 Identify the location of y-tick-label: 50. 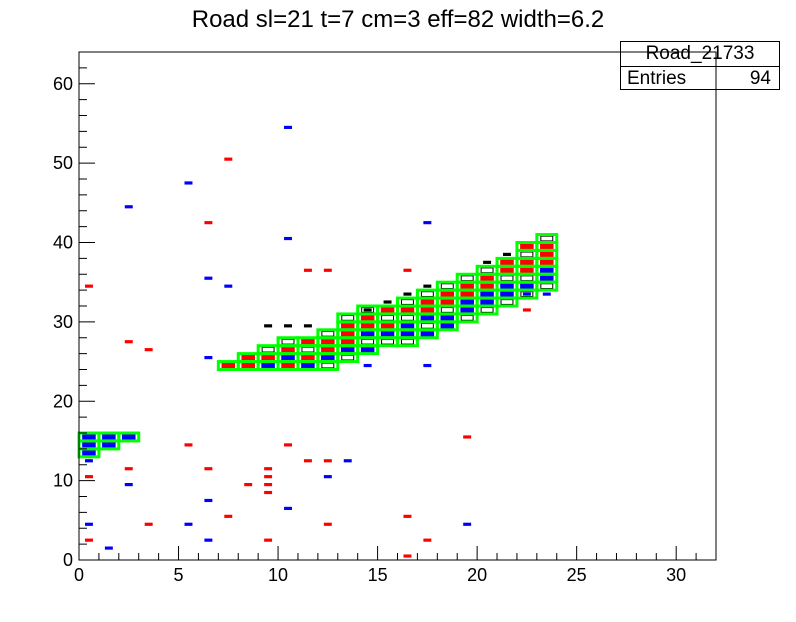
(63, 163).